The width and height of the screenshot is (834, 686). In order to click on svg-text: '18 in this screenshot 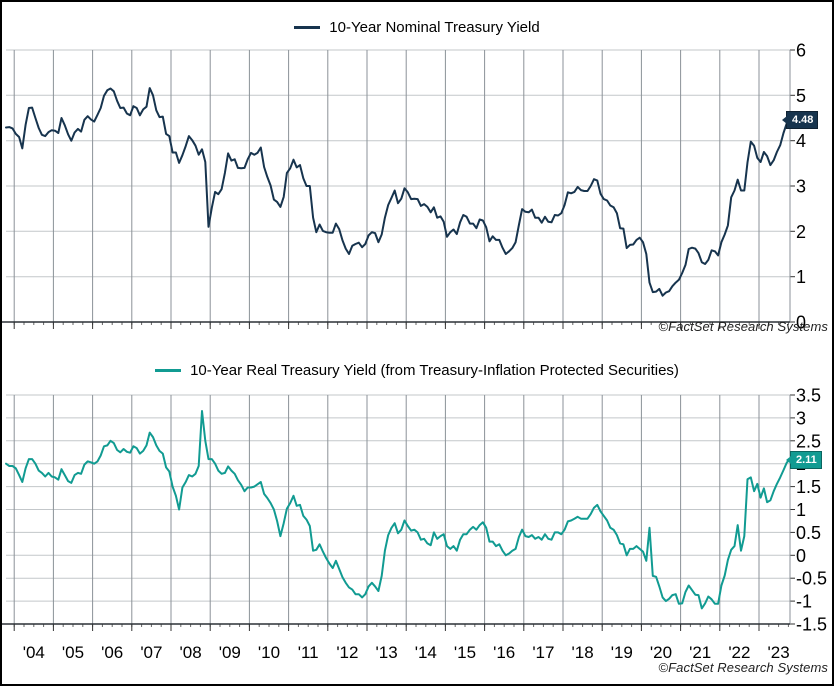, I will do `click(583, 652)`.